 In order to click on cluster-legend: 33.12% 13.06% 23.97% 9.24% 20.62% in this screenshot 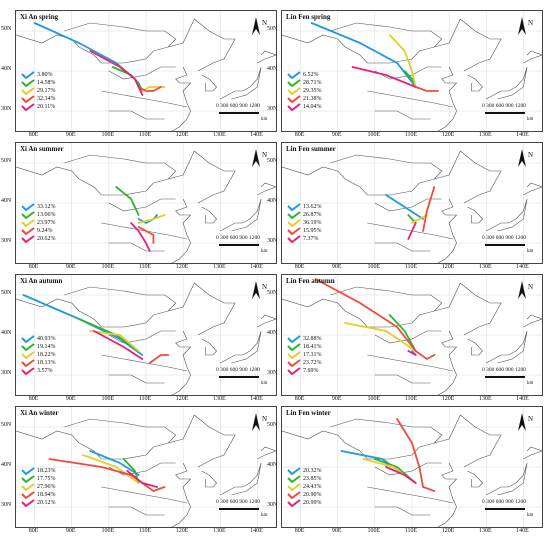, I will do `click(38, 223)`.